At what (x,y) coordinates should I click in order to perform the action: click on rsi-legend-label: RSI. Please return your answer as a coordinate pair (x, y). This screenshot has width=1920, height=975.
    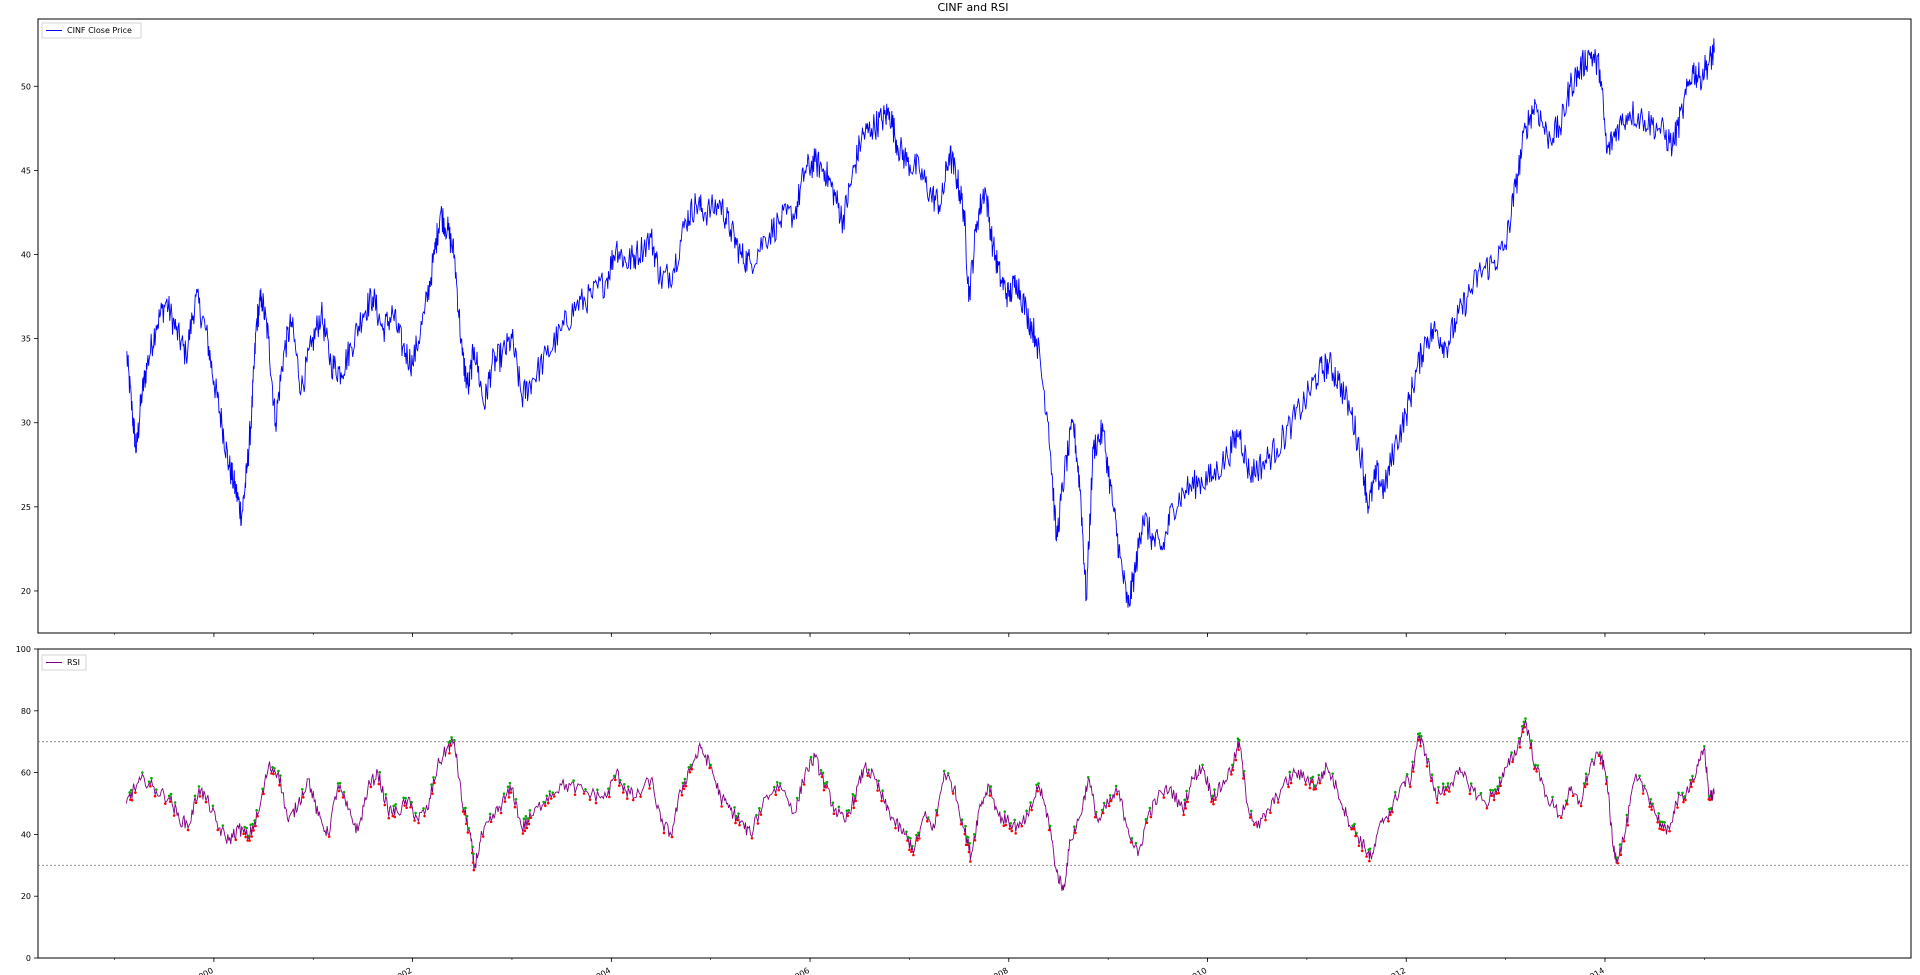
    Looking at the image, I should click on (73, 662).